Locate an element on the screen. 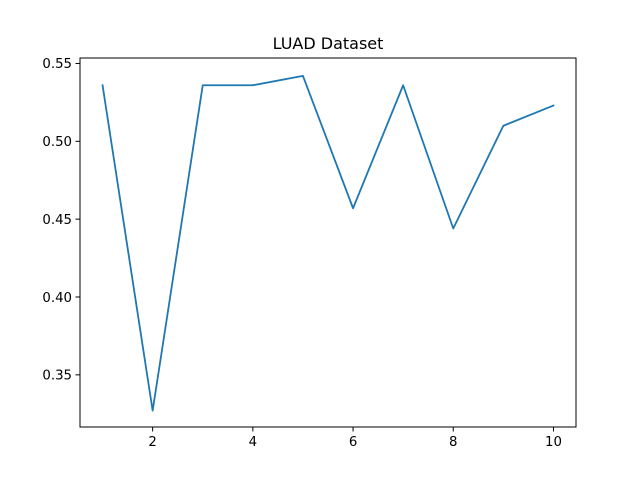  x-tick-label: 10 is located at coordinates (553, 442).